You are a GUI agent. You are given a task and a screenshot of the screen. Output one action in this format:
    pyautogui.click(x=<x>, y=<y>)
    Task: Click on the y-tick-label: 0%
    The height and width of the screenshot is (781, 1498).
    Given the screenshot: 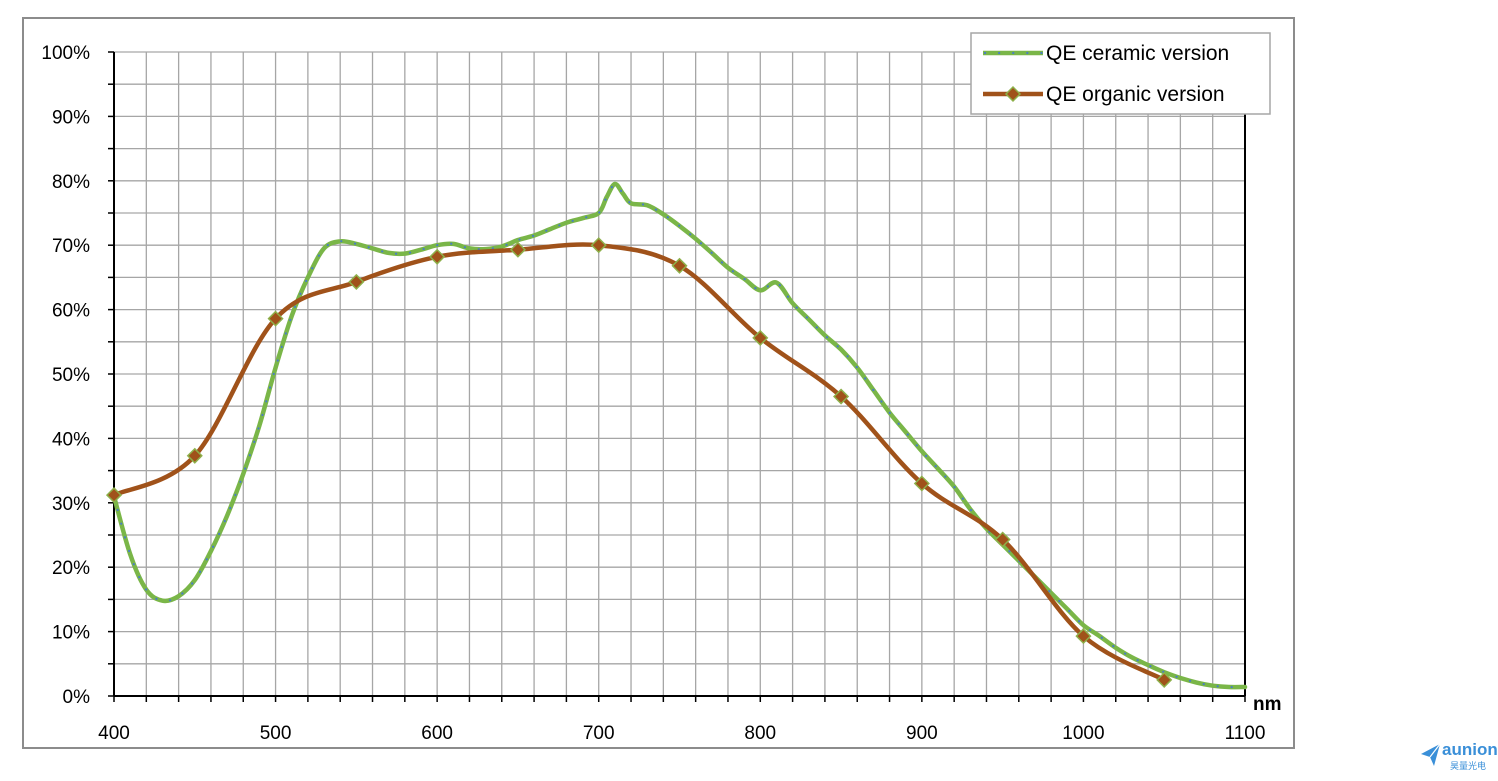 What is the action you would take?
    pyautogui.click(x=77, y=697)
    